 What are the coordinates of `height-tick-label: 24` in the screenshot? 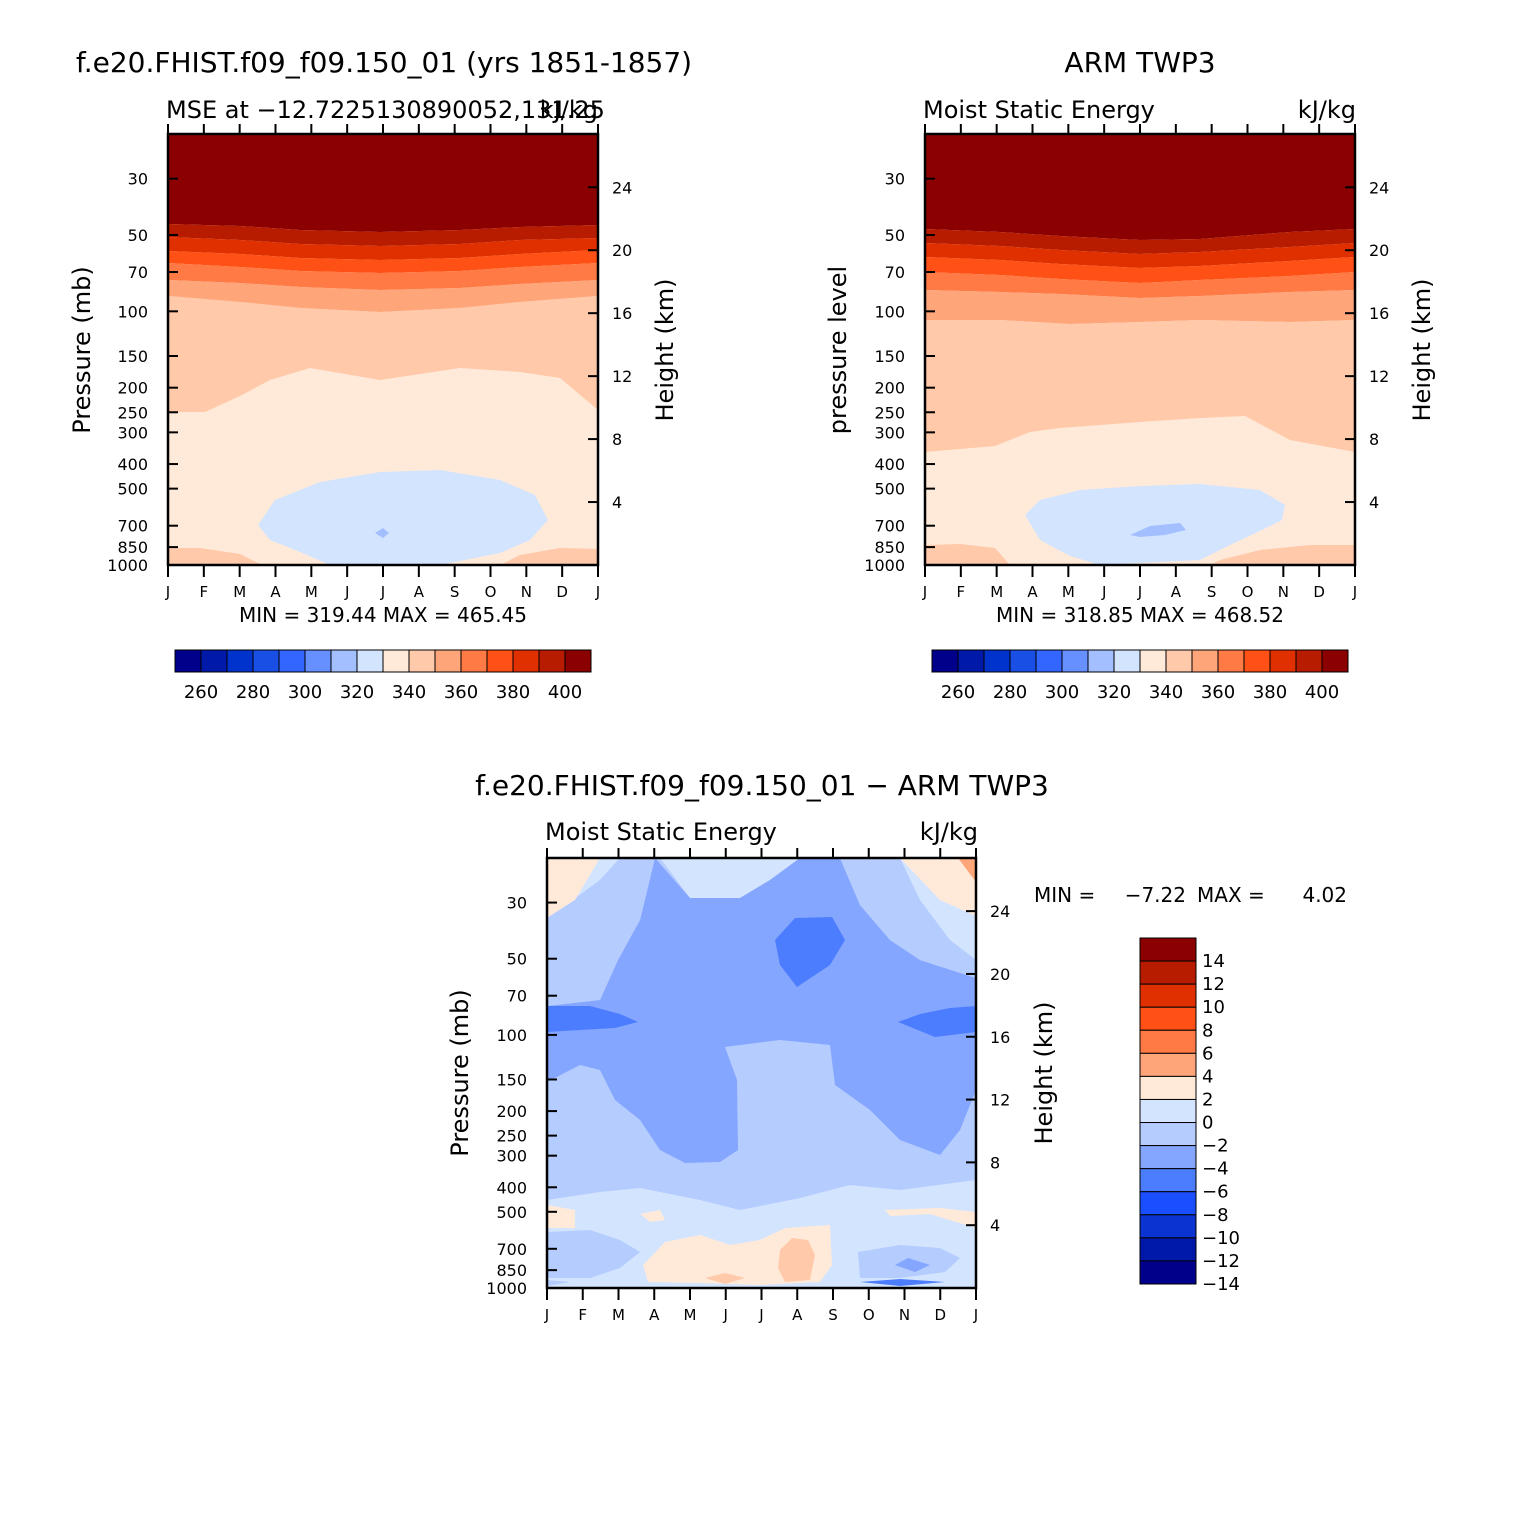 It's located at (622, 187).